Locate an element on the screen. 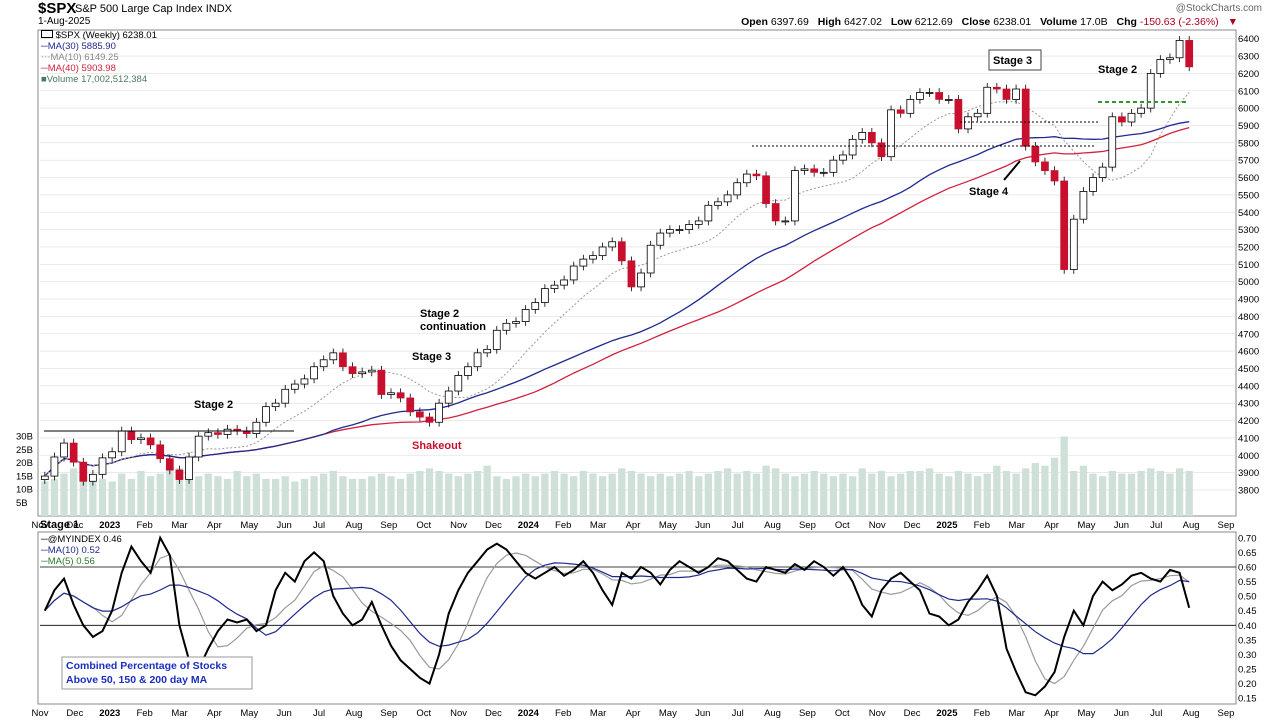  x-tick-label: Jun is located at coordinates (284, 525).